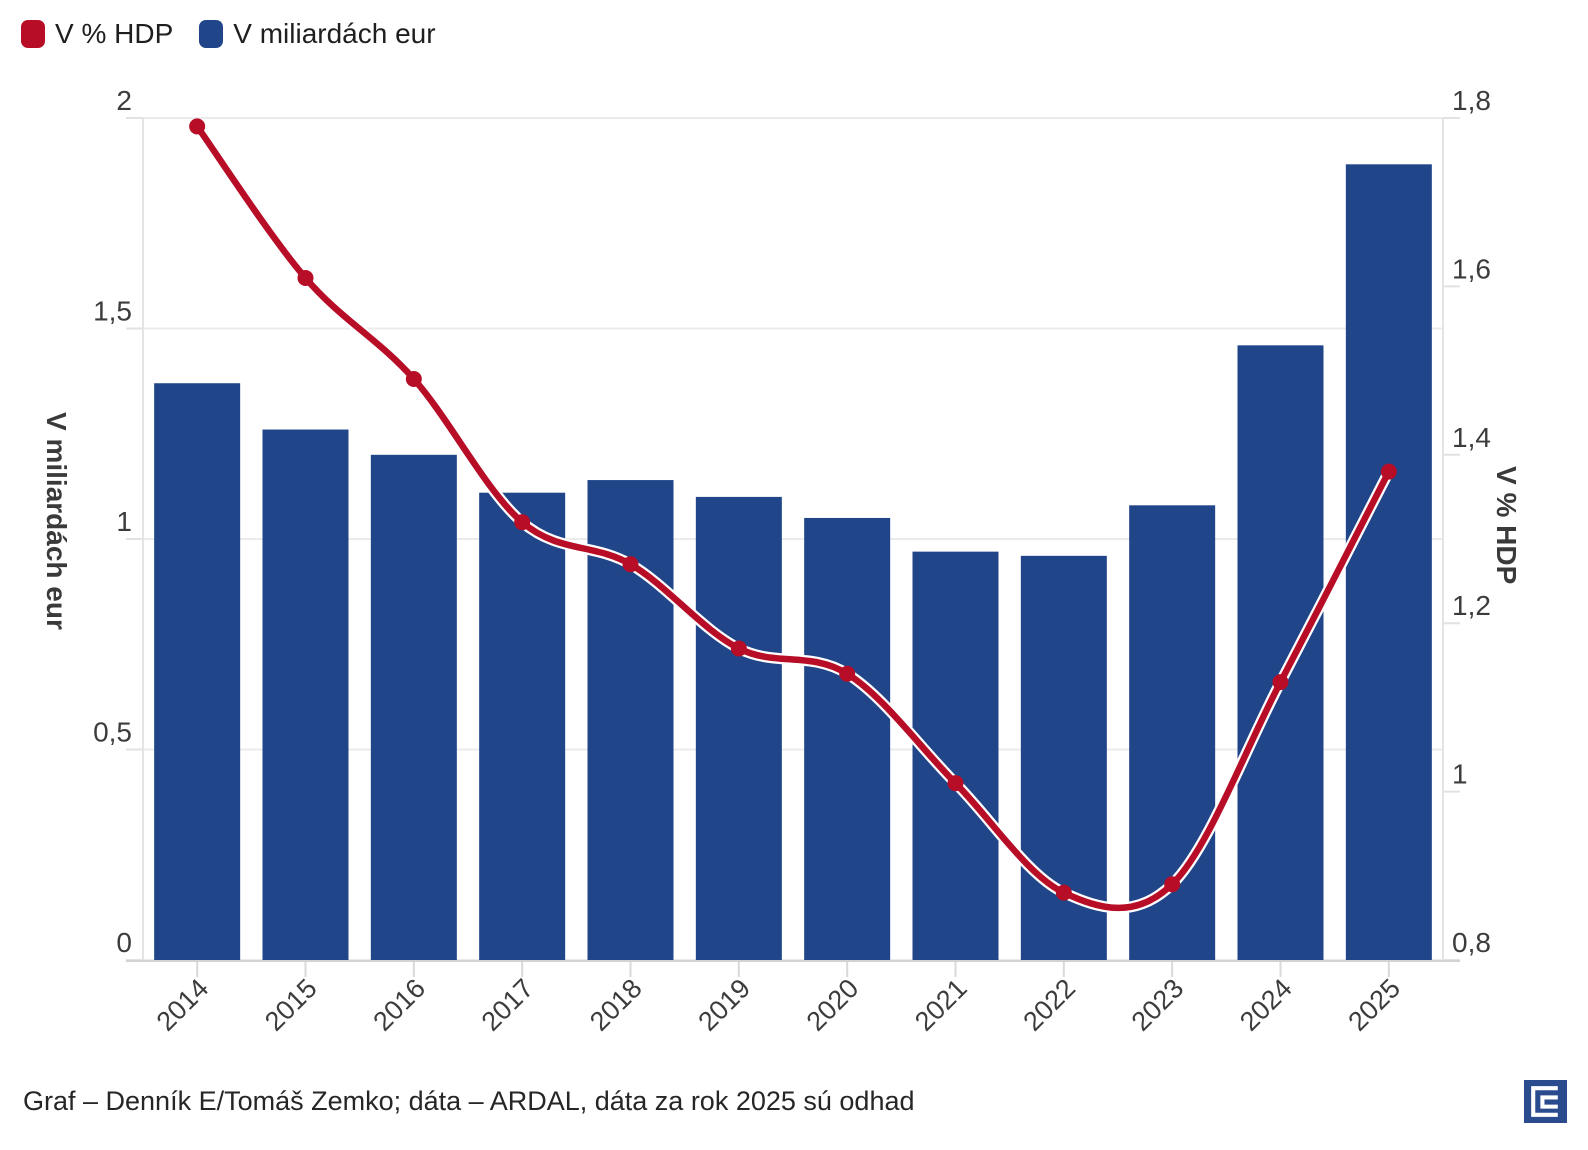 The width and height of the screenshot is (1588, 1150). Describe the element at coordinates (124, 942) in the screenshot. I see `left-axis-tick-label: 0` at that location.